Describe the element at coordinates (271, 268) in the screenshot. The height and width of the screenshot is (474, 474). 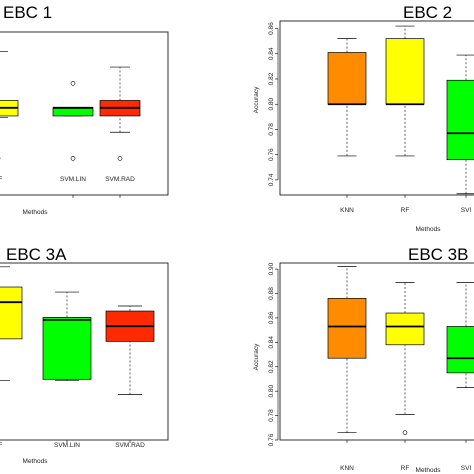
I see `y-tick-label: 0.90` at that location.